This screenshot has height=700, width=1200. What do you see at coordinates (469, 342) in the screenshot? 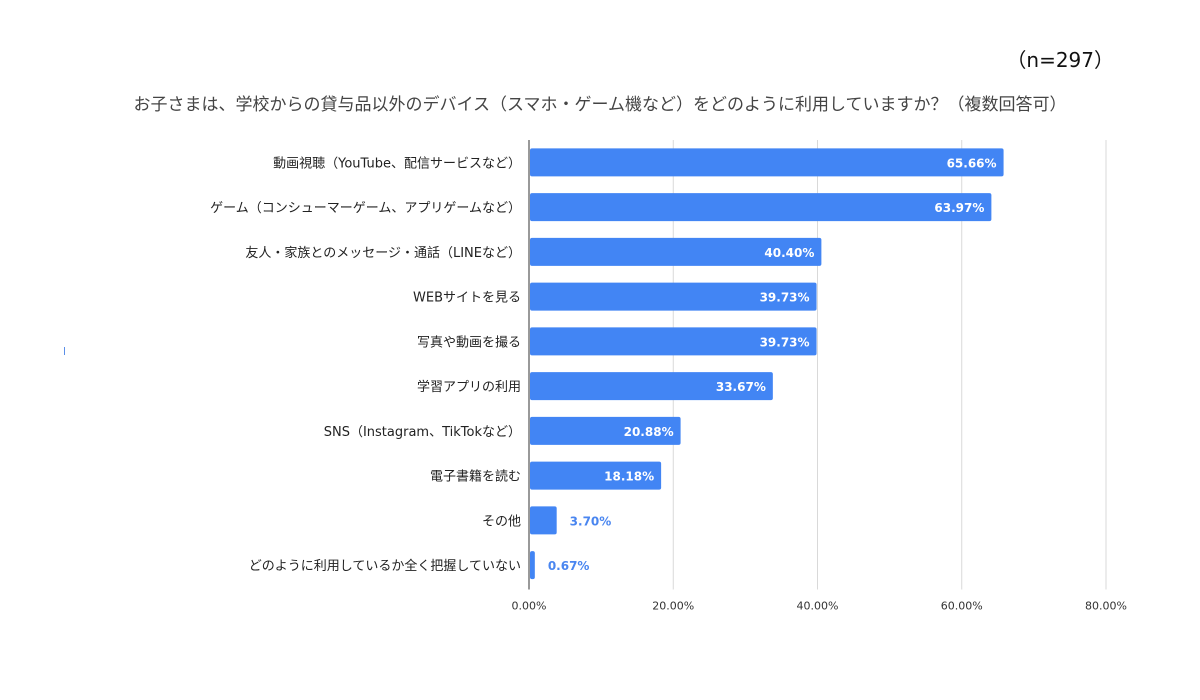
I see `category-label: 写真や動画を撮る` at bounding box center [469, 342].